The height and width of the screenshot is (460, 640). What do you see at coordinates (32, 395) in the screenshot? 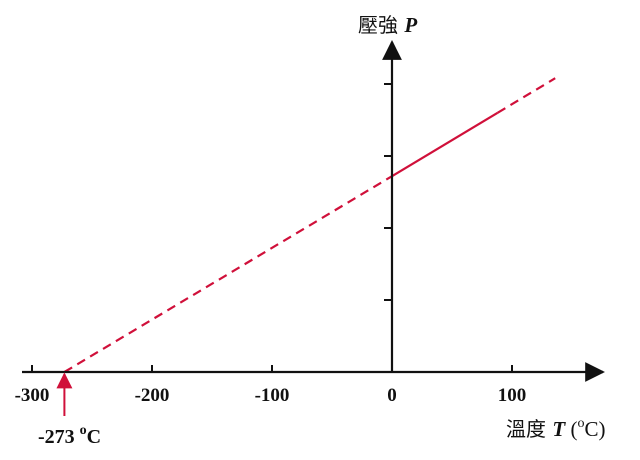
I see `x-tick-label: -300` at bounding box center [32, 395].